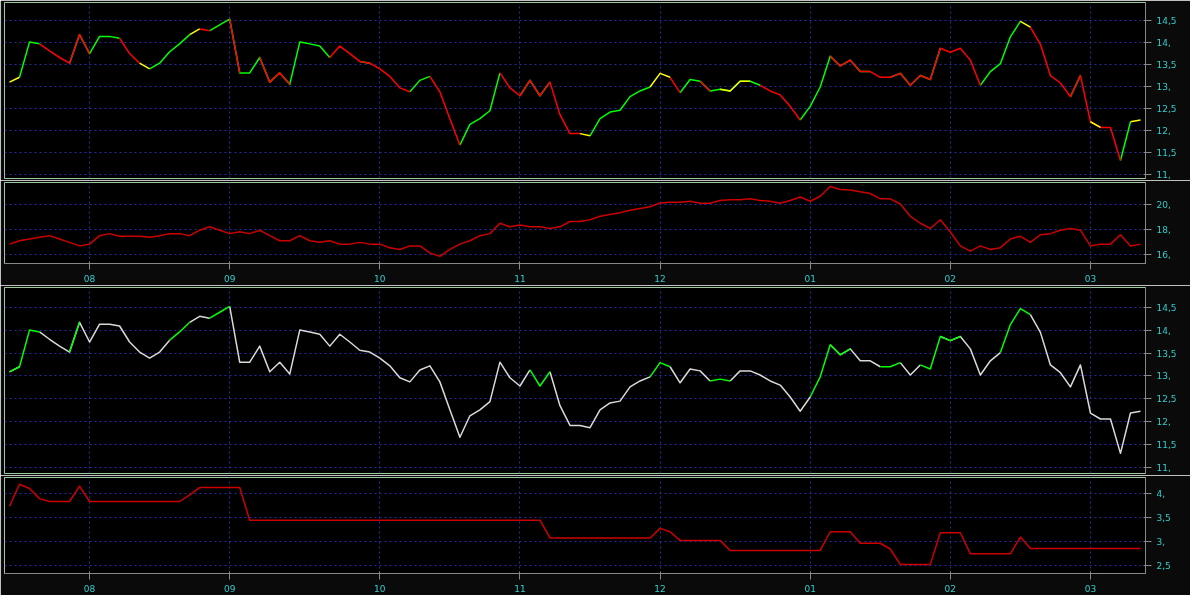  I want to click on y-tick-label: 2,5, so click(1163, 566).